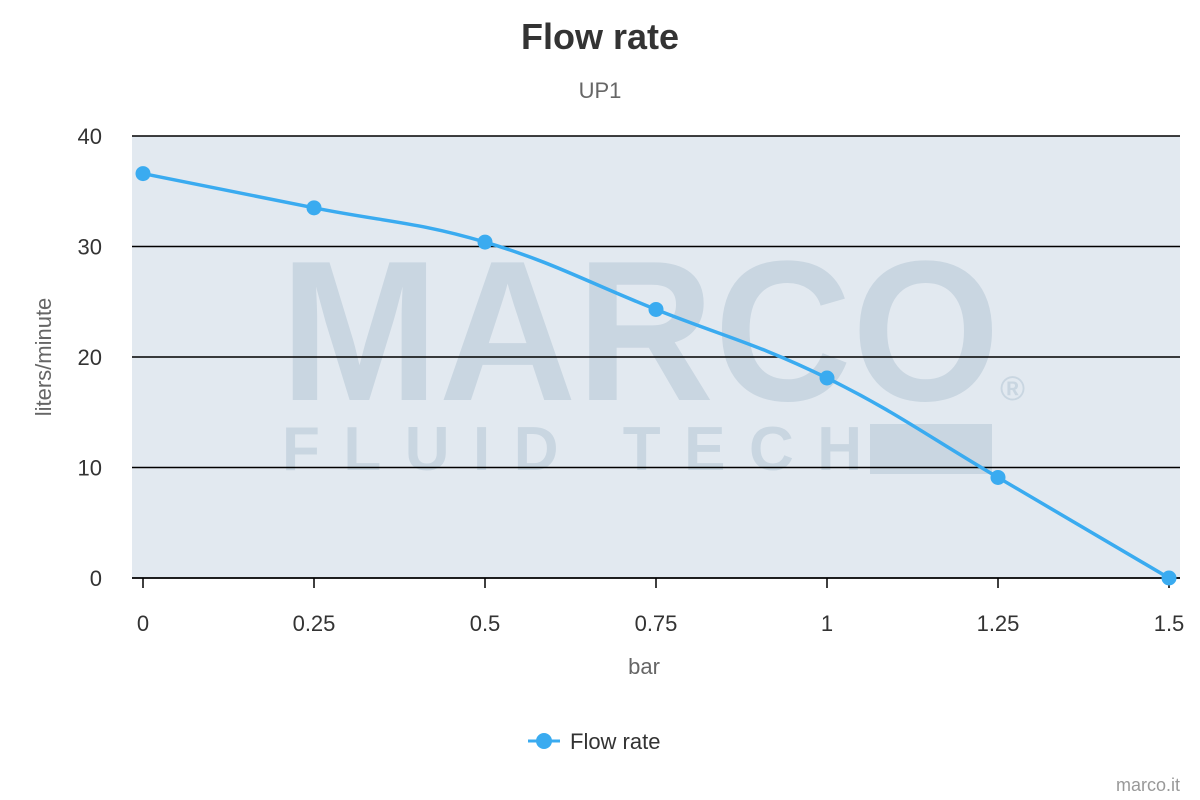 The height and width of the screenshot is (800, 1200). Describe the element at coordinates (143, 623) in the screenshot. I see `x-tick-label: 0` at that location.